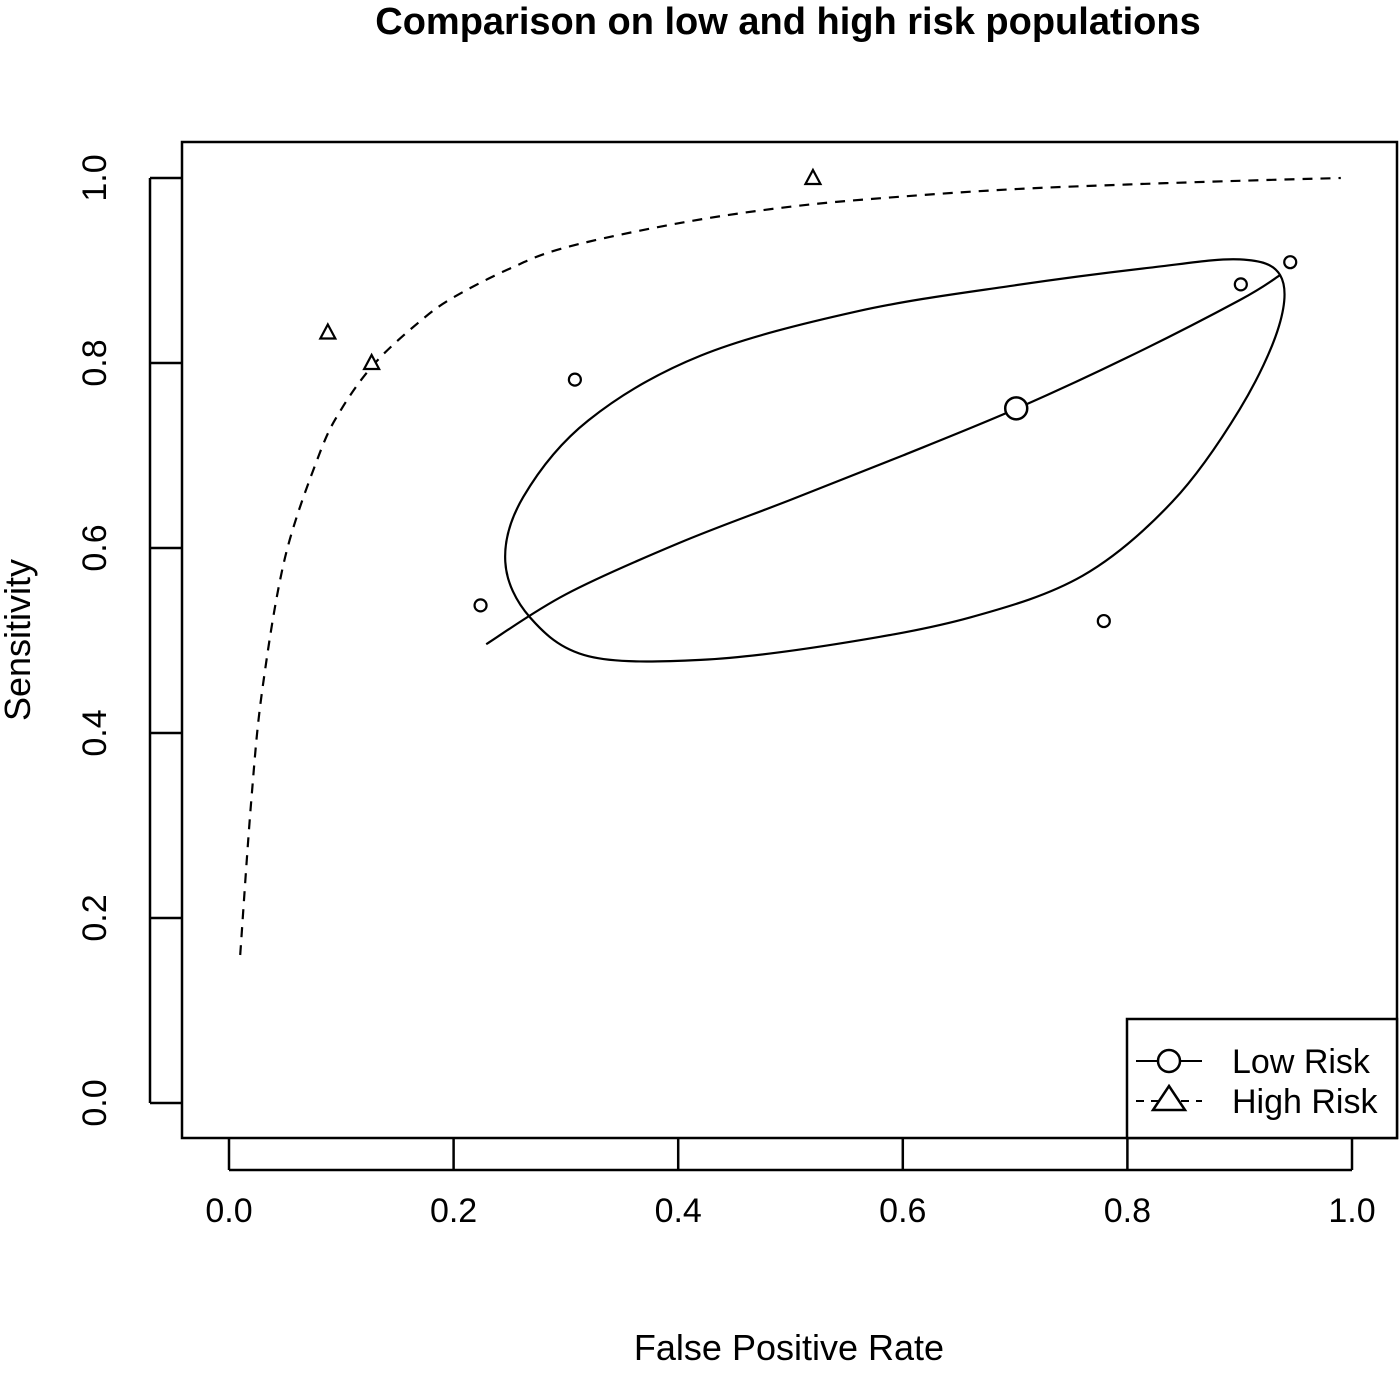 The width and height of the screenshot is (1400, 1373). I want to click on legend-box, so click(1262, 1078).